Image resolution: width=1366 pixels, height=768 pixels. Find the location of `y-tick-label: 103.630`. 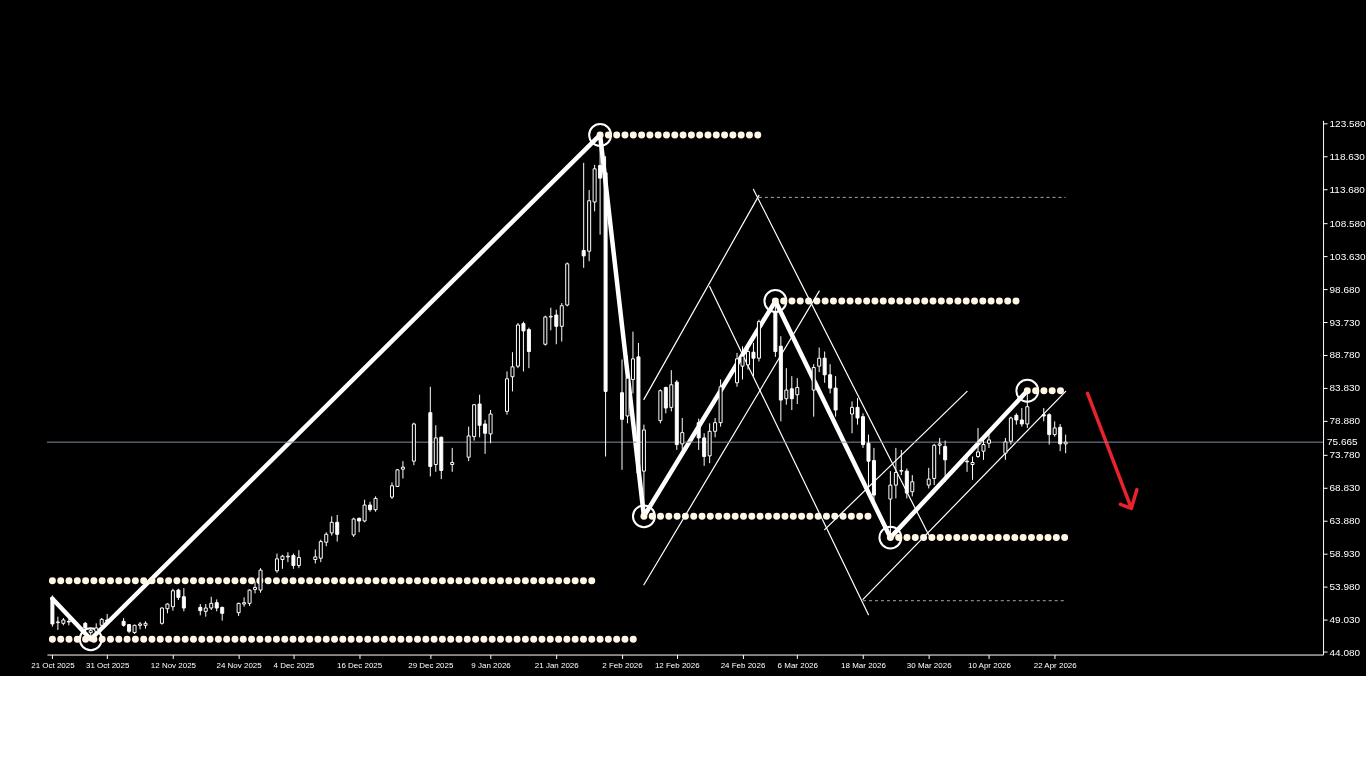

y-tick-label: 103.630 is located at coordinates (1347, 256).